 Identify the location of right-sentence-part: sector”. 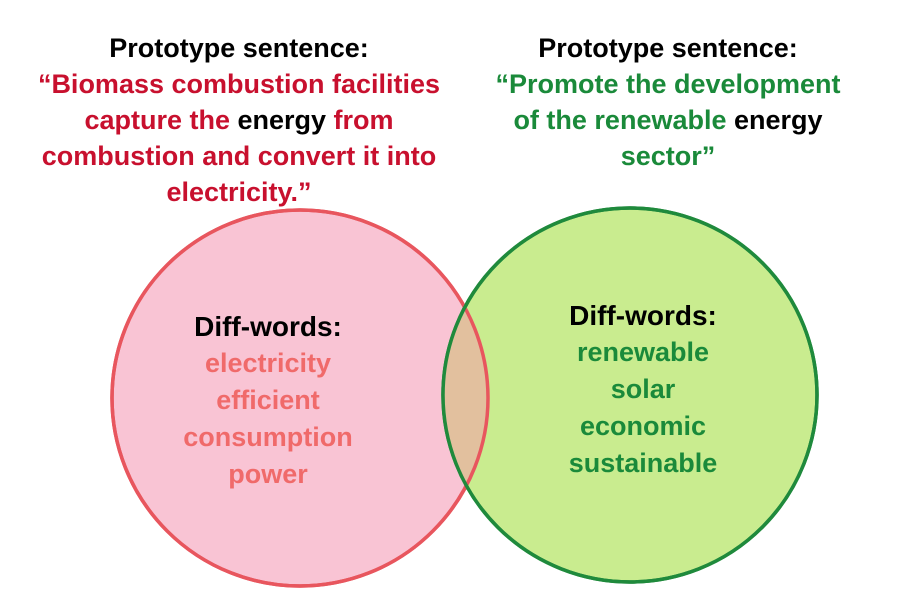
(668, 156).